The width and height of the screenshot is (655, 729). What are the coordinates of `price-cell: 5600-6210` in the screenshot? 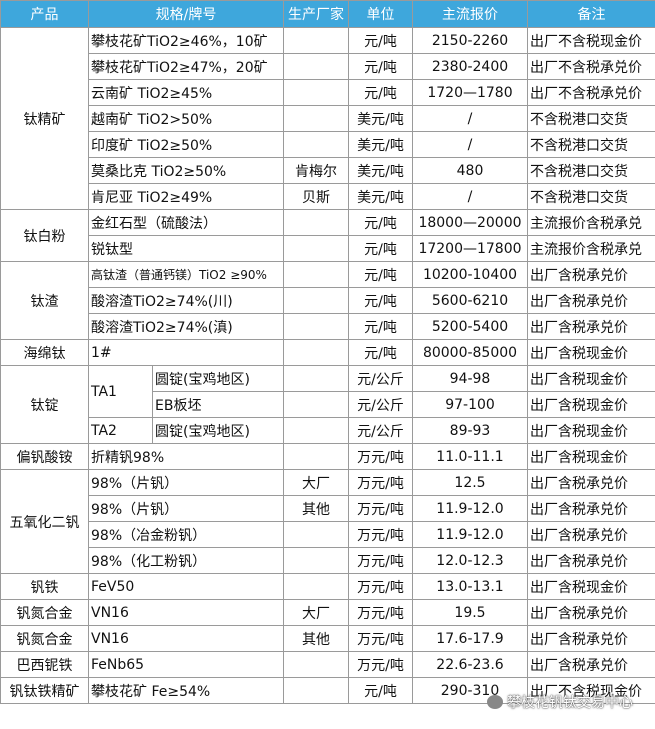 It's located at (470, 300).